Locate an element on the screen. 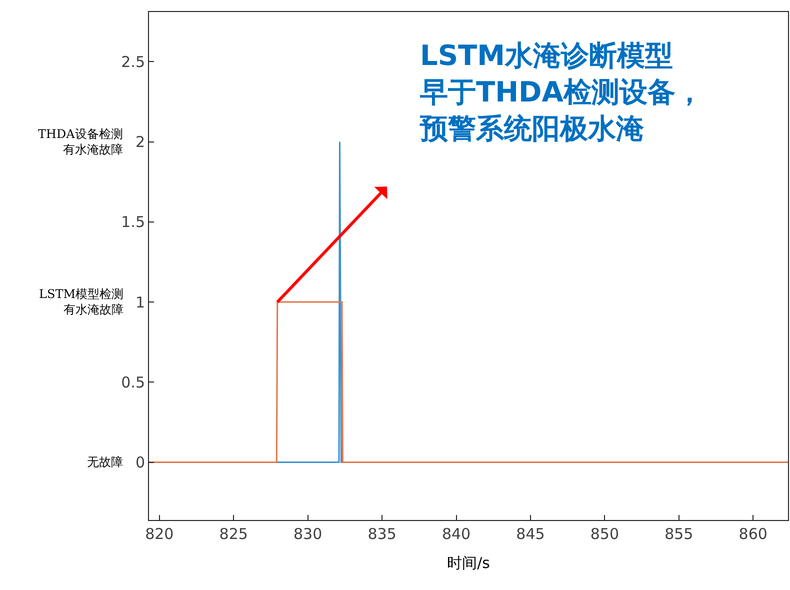  x-tick-label: 820 is located at coordinates (159, 534).